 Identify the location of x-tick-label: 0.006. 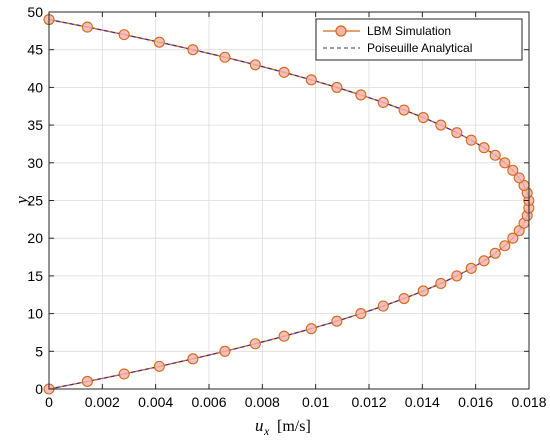
(208, 402).